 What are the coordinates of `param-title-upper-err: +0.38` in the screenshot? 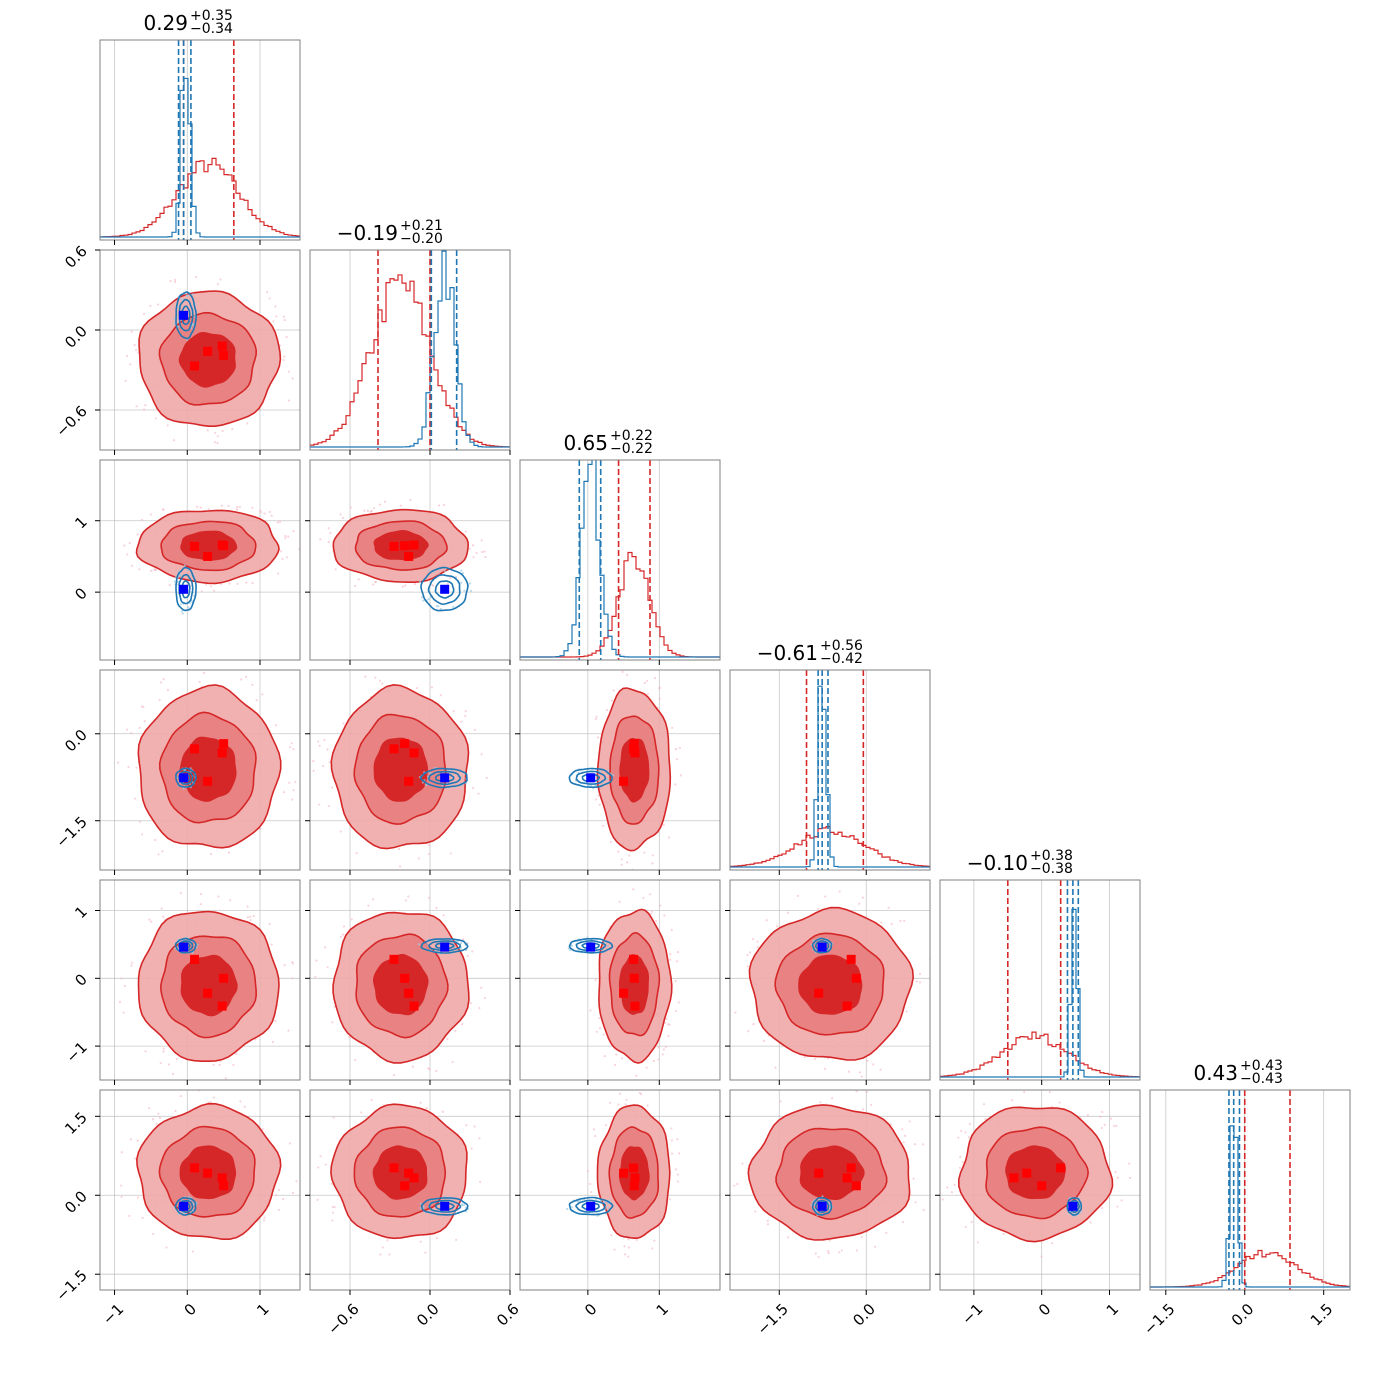 It's located at (1051, 856).